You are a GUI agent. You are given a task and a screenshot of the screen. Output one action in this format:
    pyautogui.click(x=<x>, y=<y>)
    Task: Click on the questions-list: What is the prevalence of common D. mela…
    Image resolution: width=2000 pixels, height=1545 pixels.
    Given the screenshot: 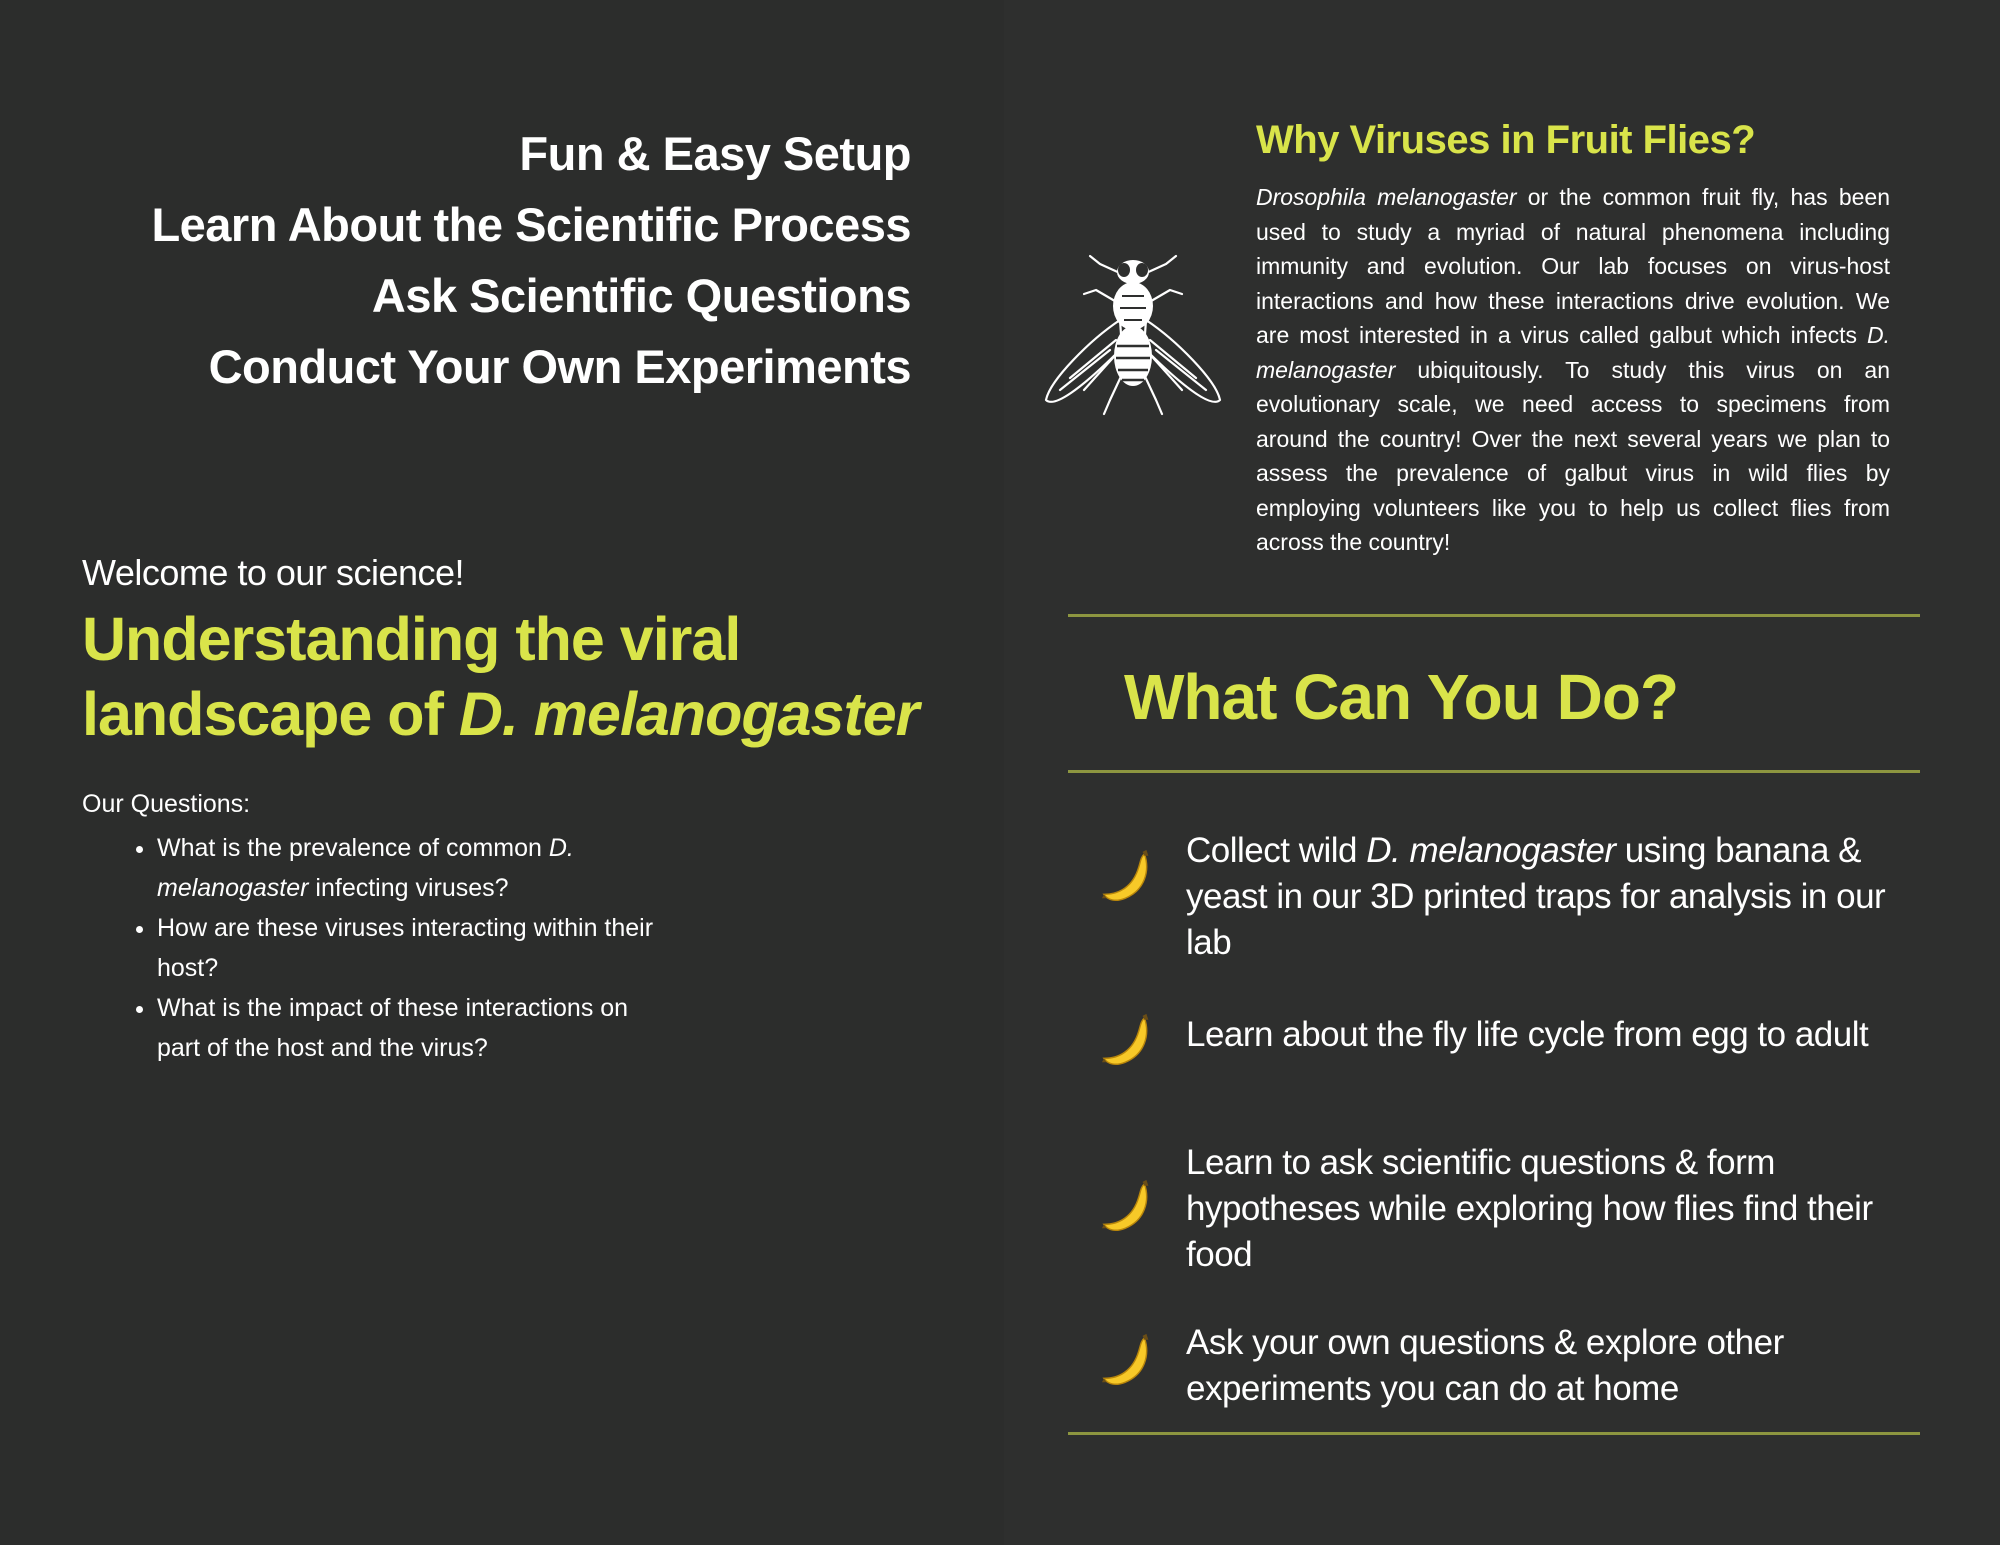 What is the action you would take?
    pyautogui.click(x=402, y=948)
    